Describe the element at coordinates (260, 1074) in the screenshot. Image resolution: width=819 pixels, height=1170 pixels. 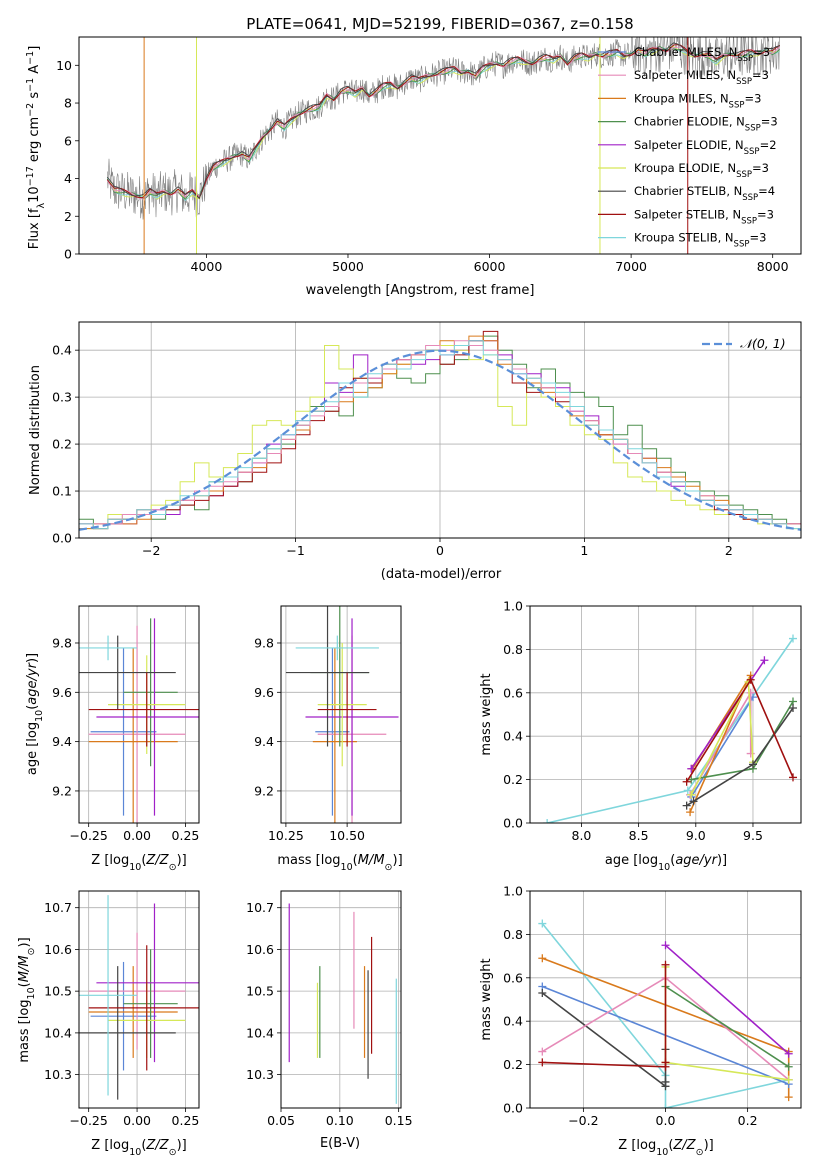
I see `y-tick-label: 10.3` at that location.